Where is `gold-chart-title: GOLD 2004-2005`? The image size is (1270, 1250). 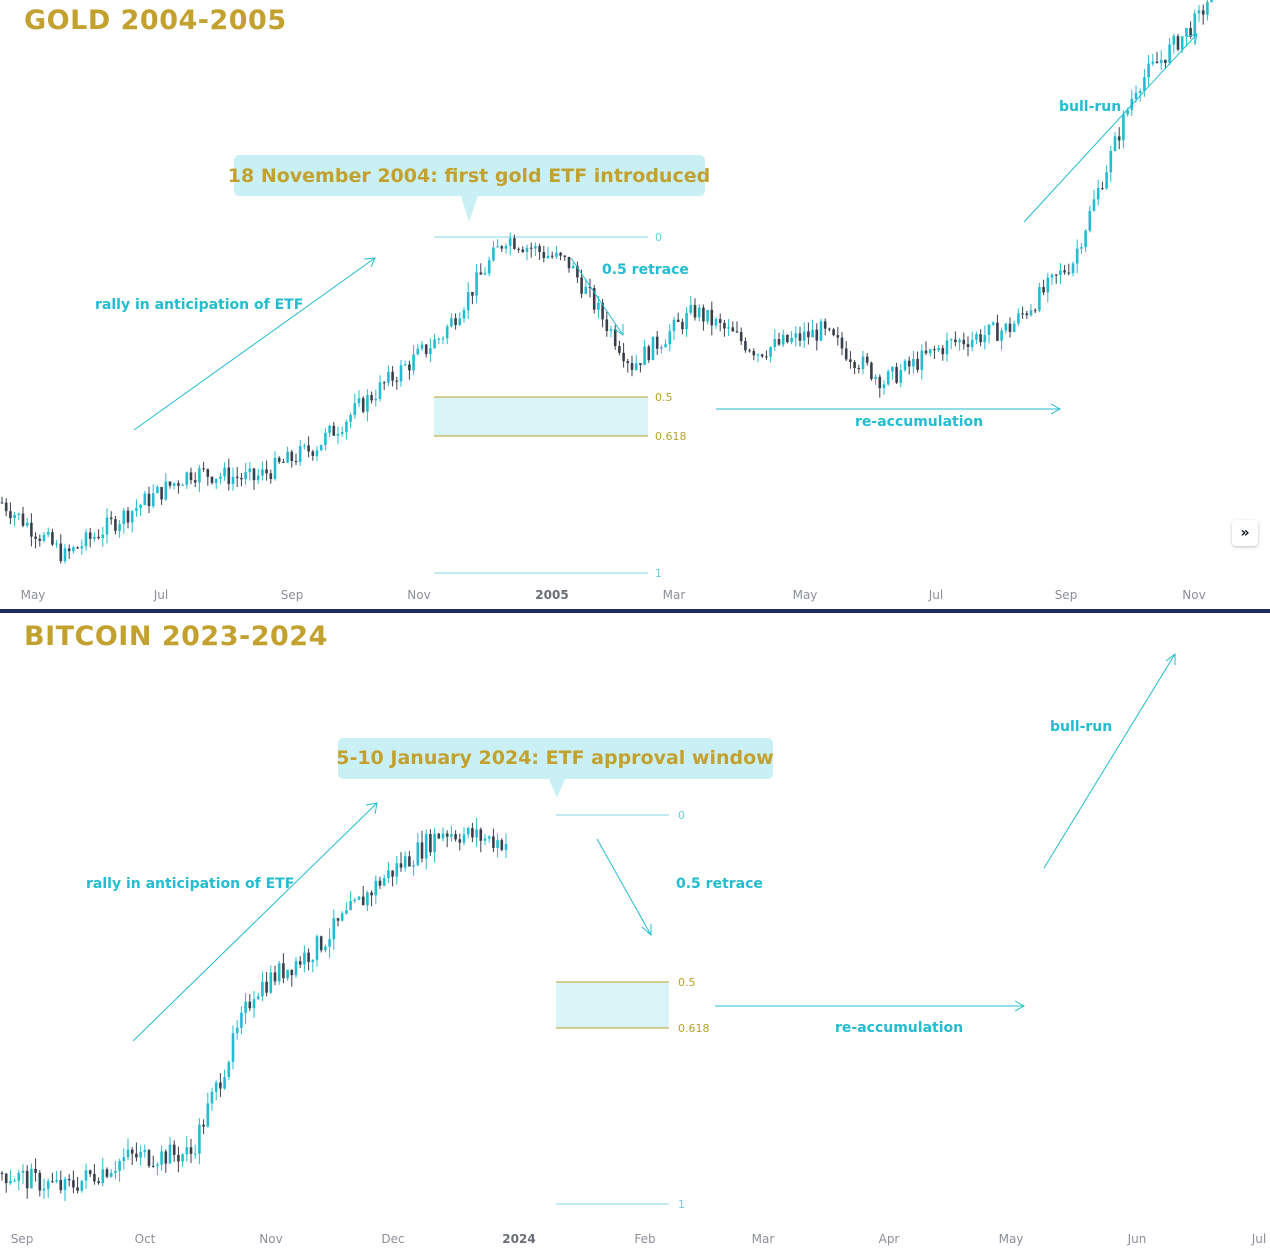
gold-chart-title: GOLD 2004-2005 is located at coordinates (155, 20).